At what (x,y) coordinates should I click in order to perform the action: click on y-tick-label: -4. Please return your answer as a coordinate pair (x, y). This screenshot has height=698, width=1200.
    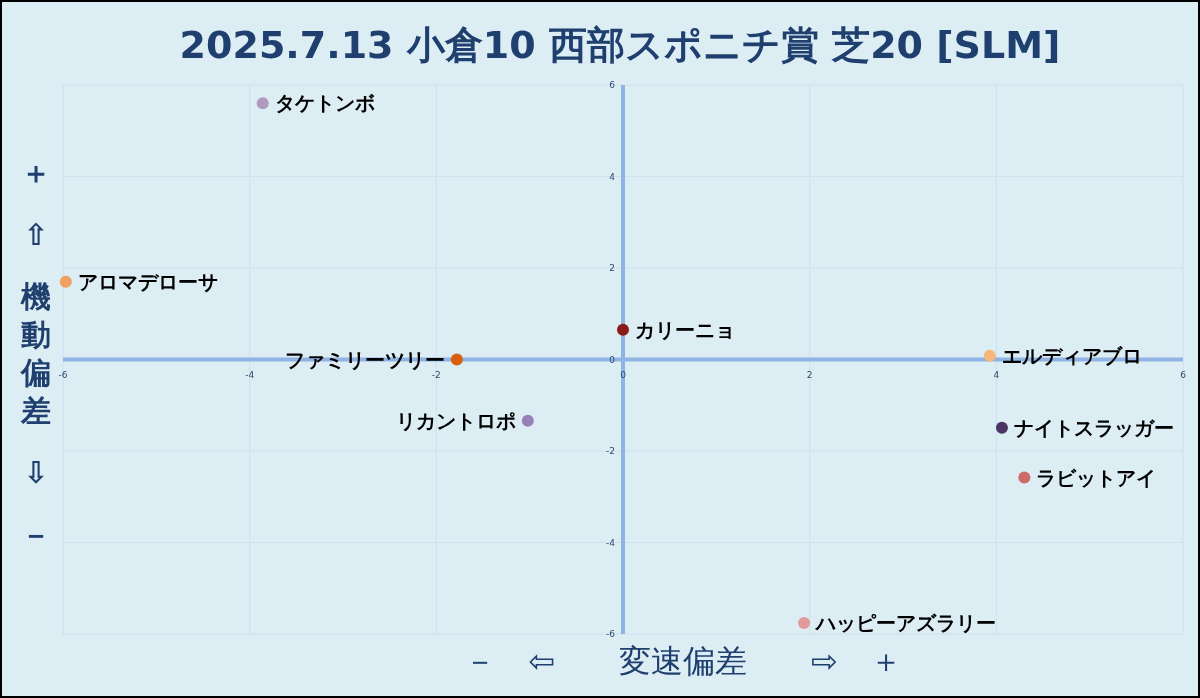
    Looking at the image, I should click on (611, 542).